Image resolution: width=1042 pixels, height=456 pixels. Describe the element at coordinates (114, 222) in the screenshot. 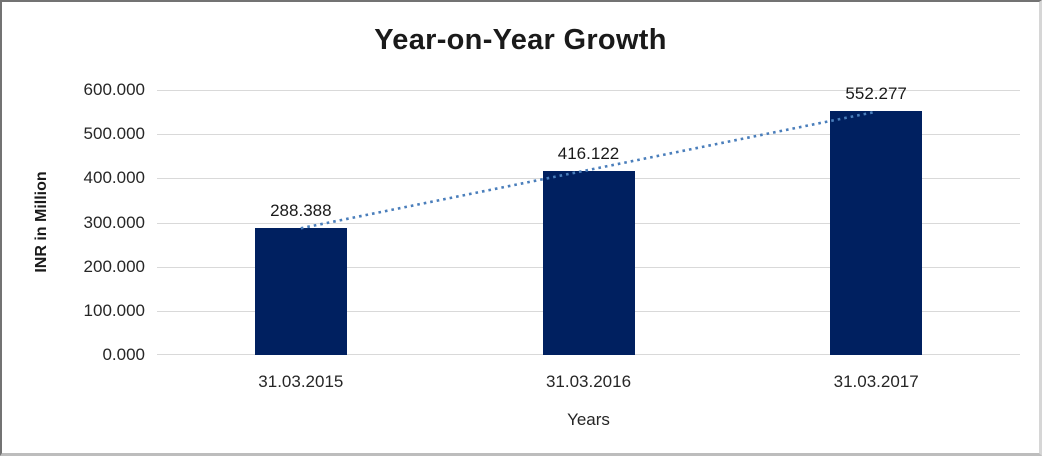

I see `y-tick-label: 300.000` at that location.